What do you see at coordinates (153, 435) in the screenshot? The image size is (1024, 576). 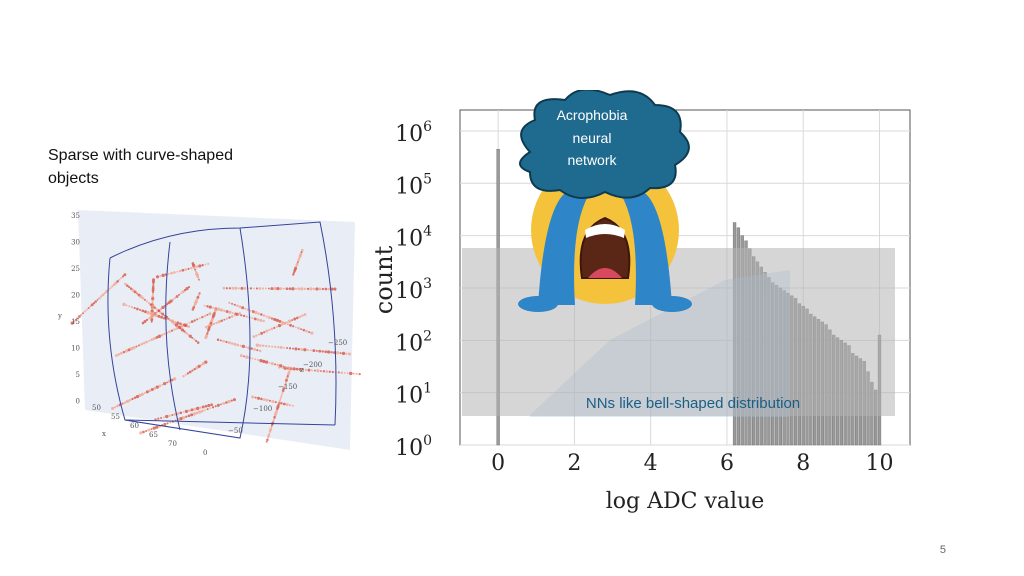 I see `x-tick: 65` at bounding box center [153, 435].